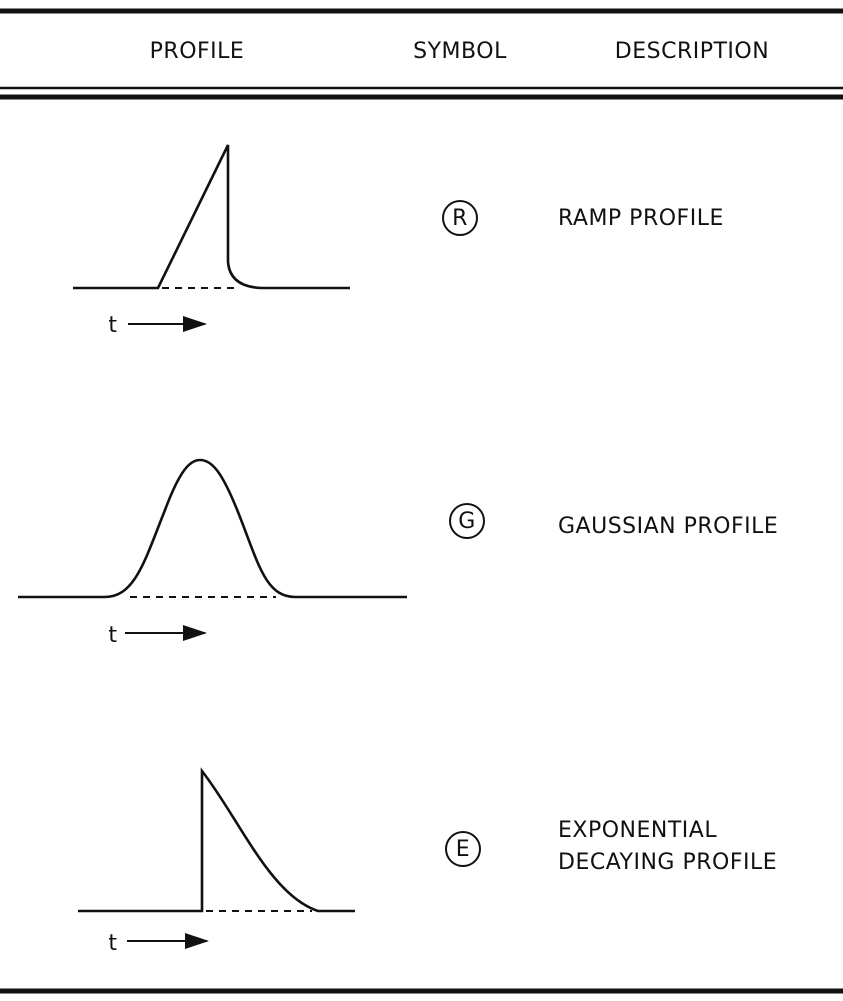  Describe the element at coordinates (212, 528) in the screenshot. I see `gaussian-curve` at that location.